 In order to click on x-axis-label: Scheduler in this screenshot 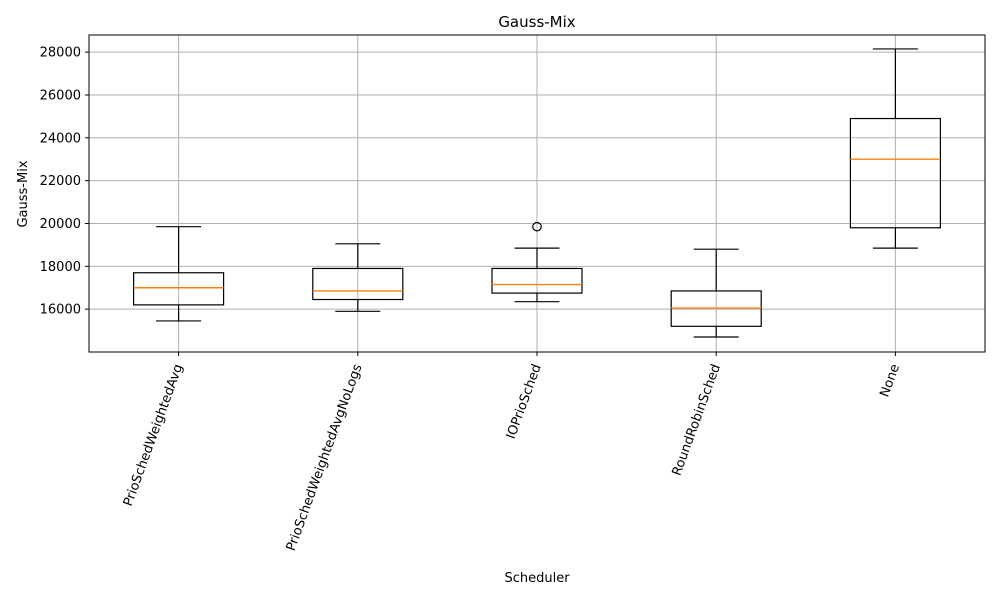, I will do `click(537, 578)`.